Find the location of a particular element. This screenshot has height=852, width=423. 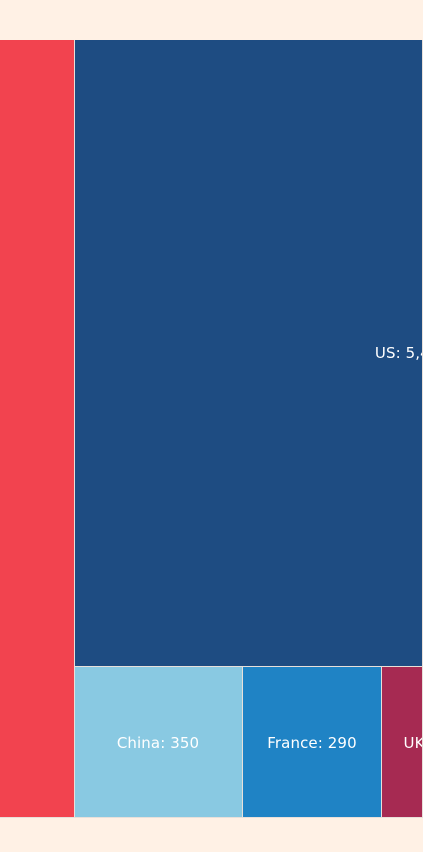

tile-us-label: US: 5,428 is located at coordinates (398, 353).